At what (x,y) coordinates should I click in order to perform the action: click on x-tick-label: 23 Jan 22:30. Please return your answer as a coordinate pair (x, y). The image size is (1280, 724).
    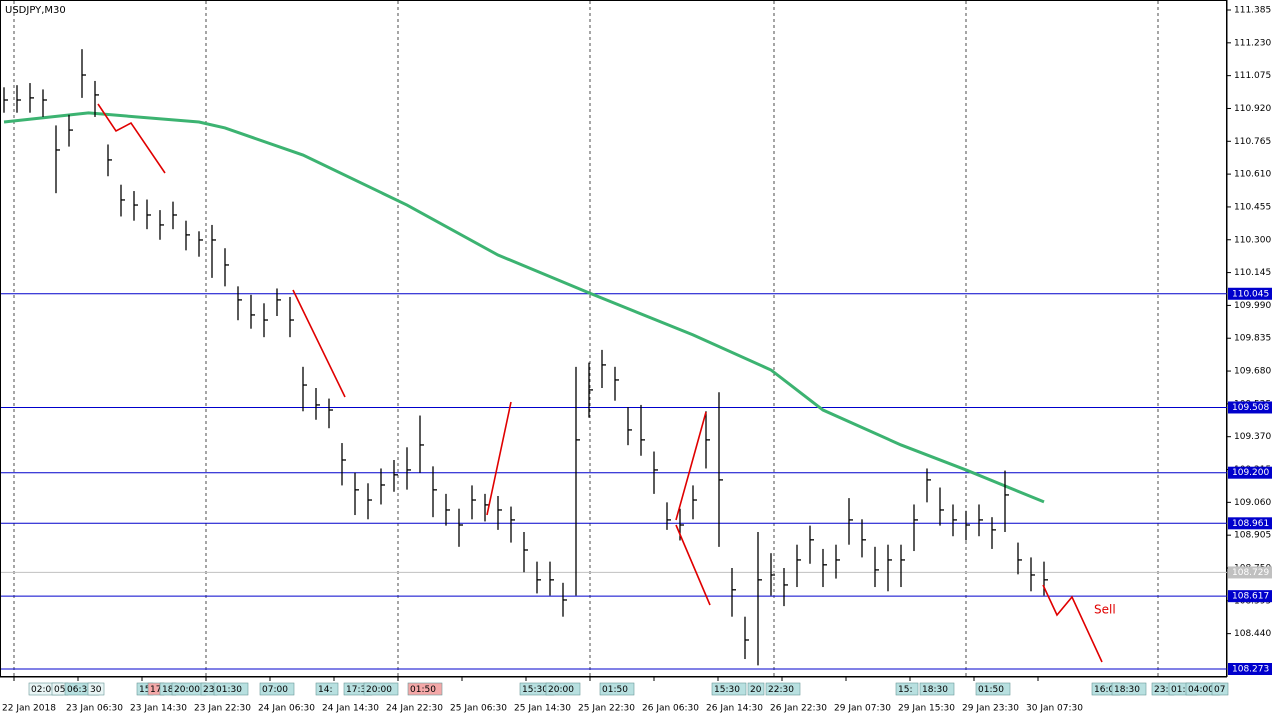
    Looking at the image, I should click on (222, 709).